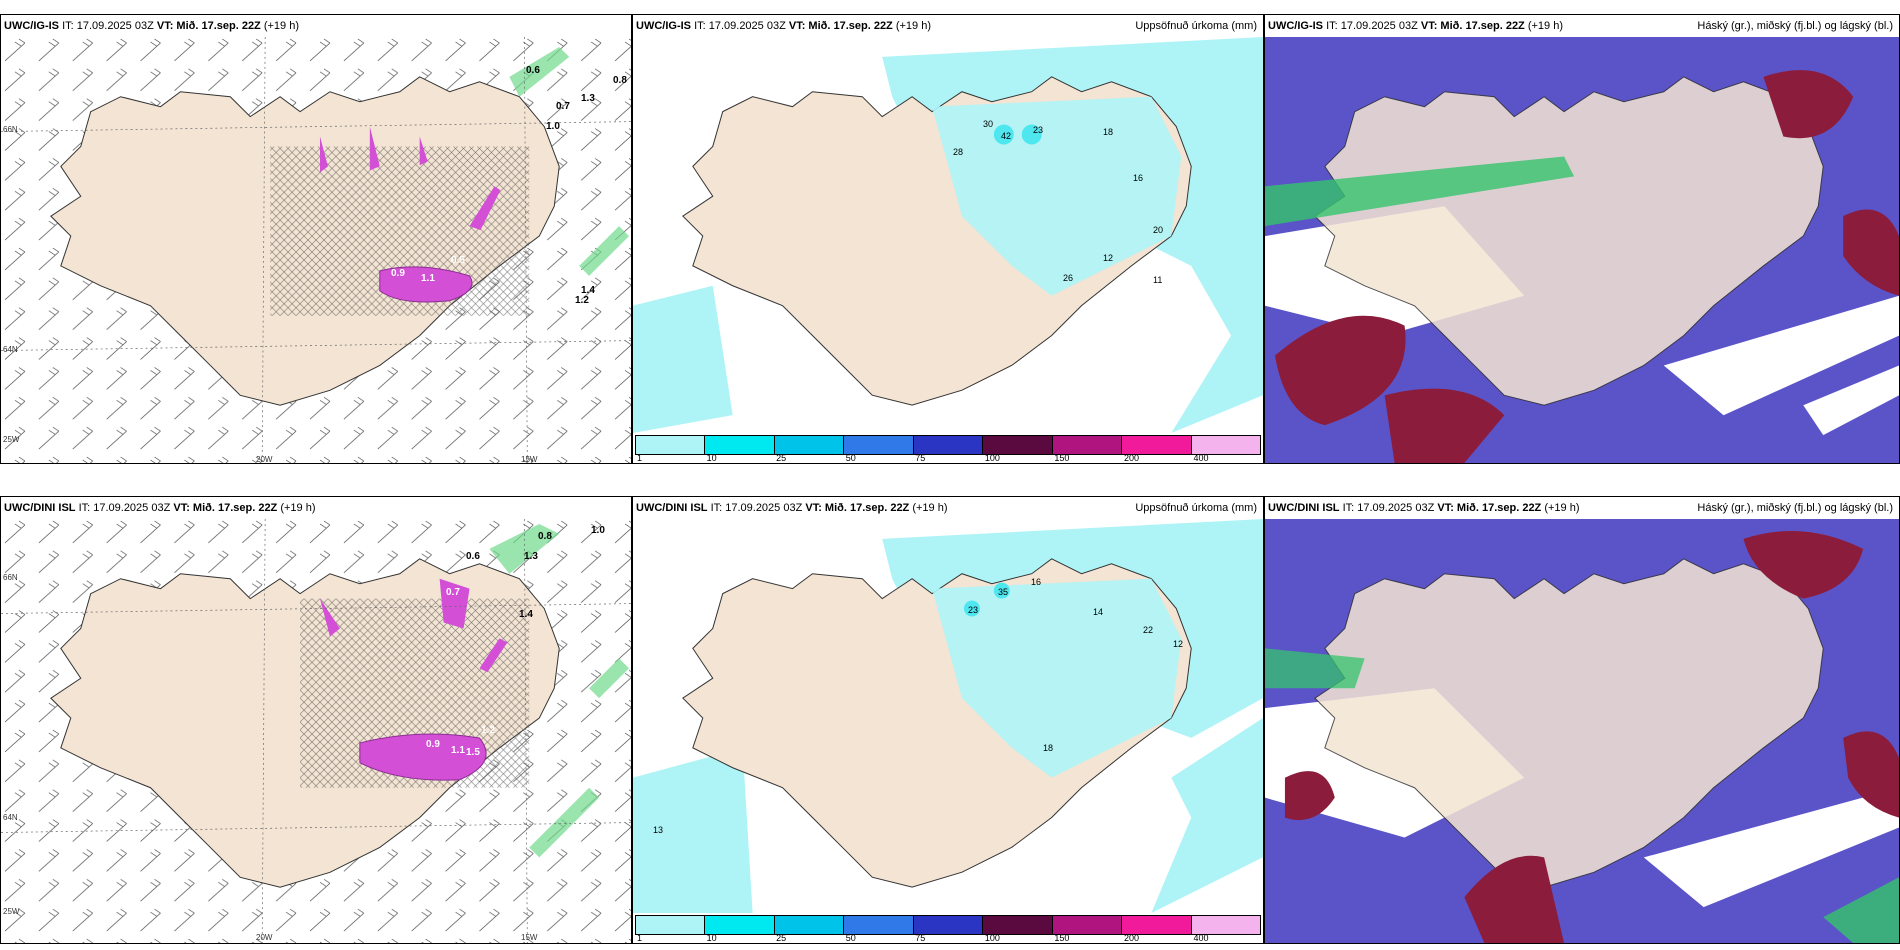 The height and width of the screenshot is (950, 1900). Describe the element at coordinates (1131, 458) in the screenshot. I see `colorbar-tick: 200` at that location.